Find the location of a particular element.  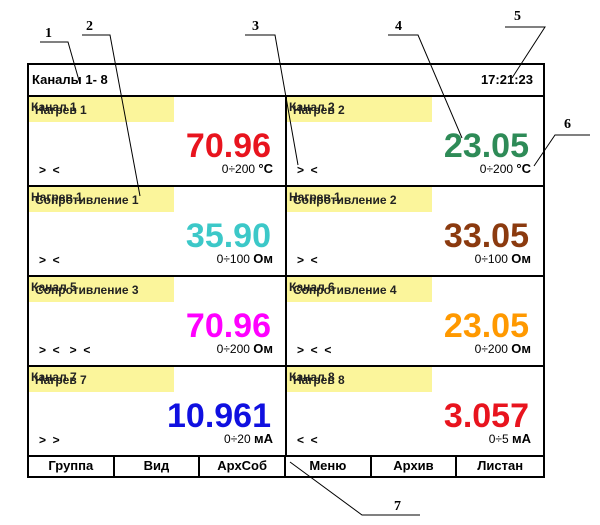

channel-label: Нагрев 8 is located at coordinates (319, 380).